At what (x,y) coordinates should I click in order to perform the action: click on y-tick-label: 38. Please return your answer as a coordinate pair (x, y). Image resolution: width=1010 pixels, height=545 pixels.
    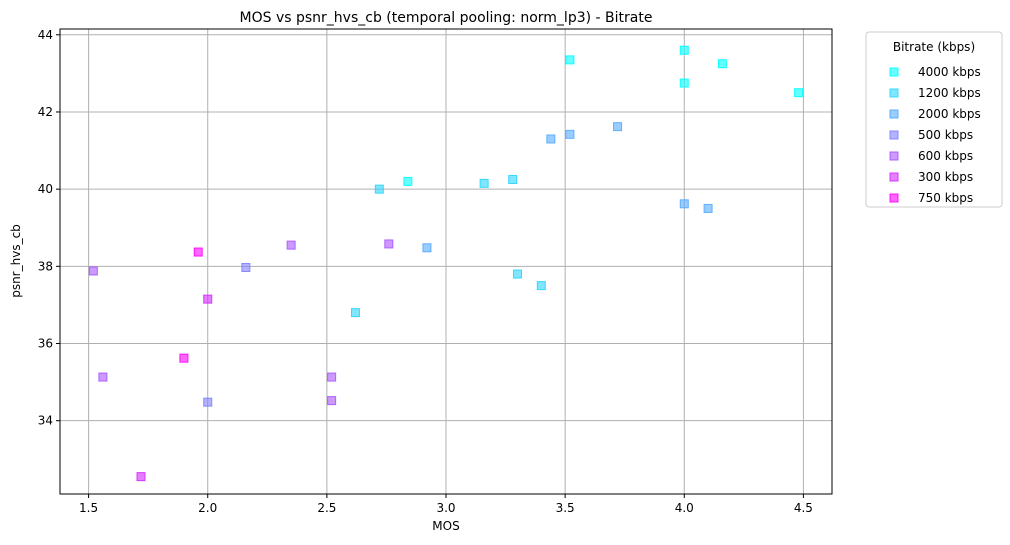
    Looking at the image, I should click on (45, 266).